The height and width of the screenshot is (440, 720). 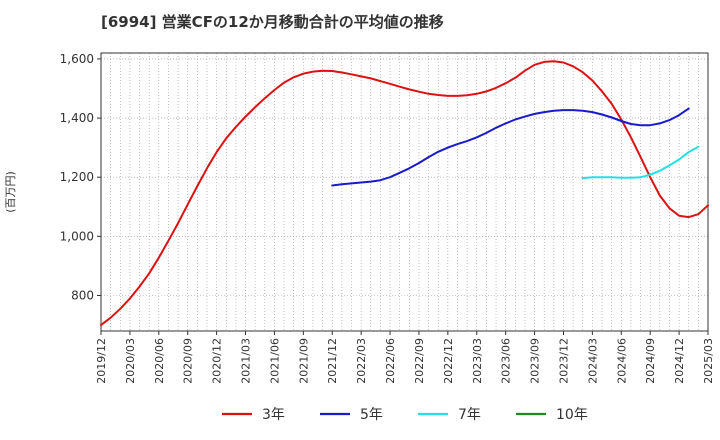 I want to click on y-axis-ticks: 800 1,000 1,200 1,400 1,600, so click(x=80, y=177).